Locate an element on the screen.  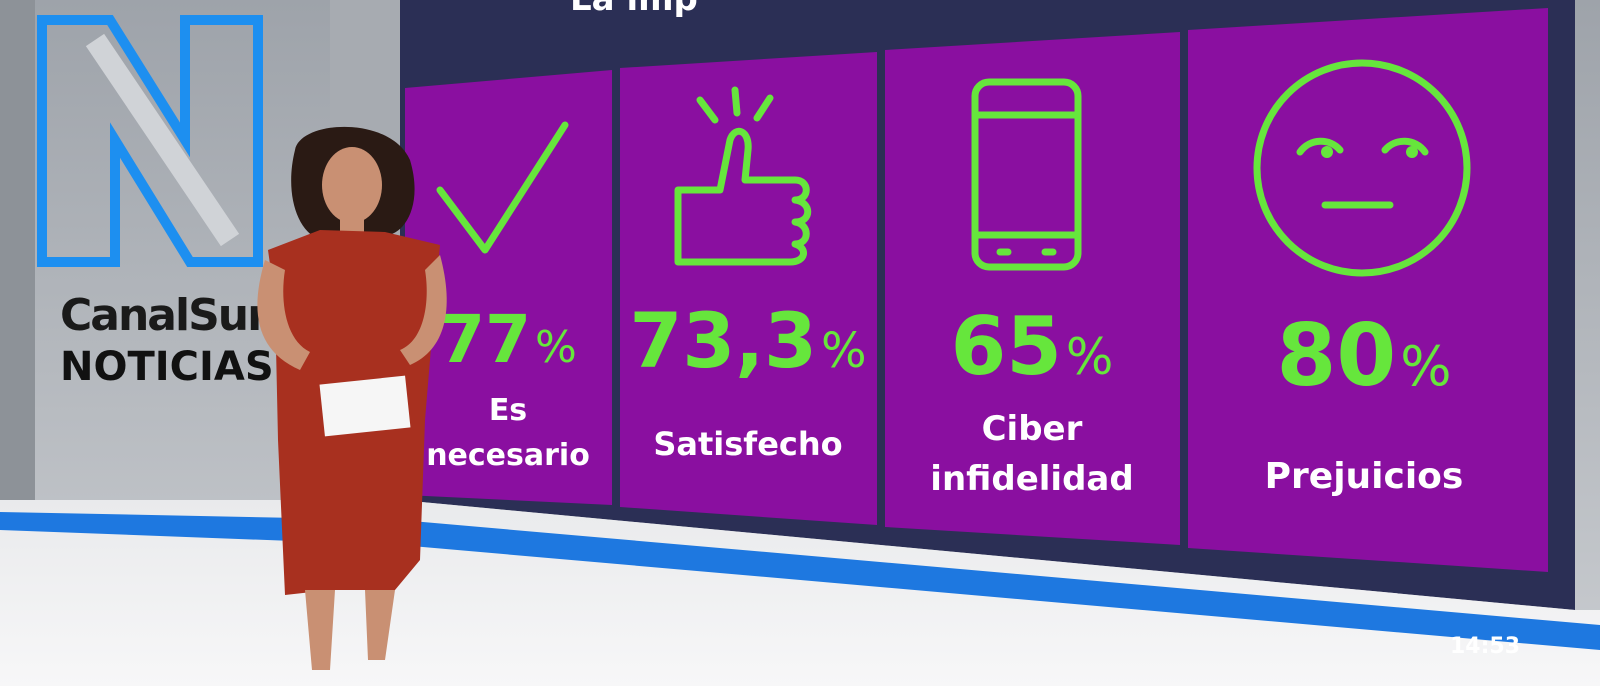
stat-number: 73,3 is located at coordinates (723, 340).